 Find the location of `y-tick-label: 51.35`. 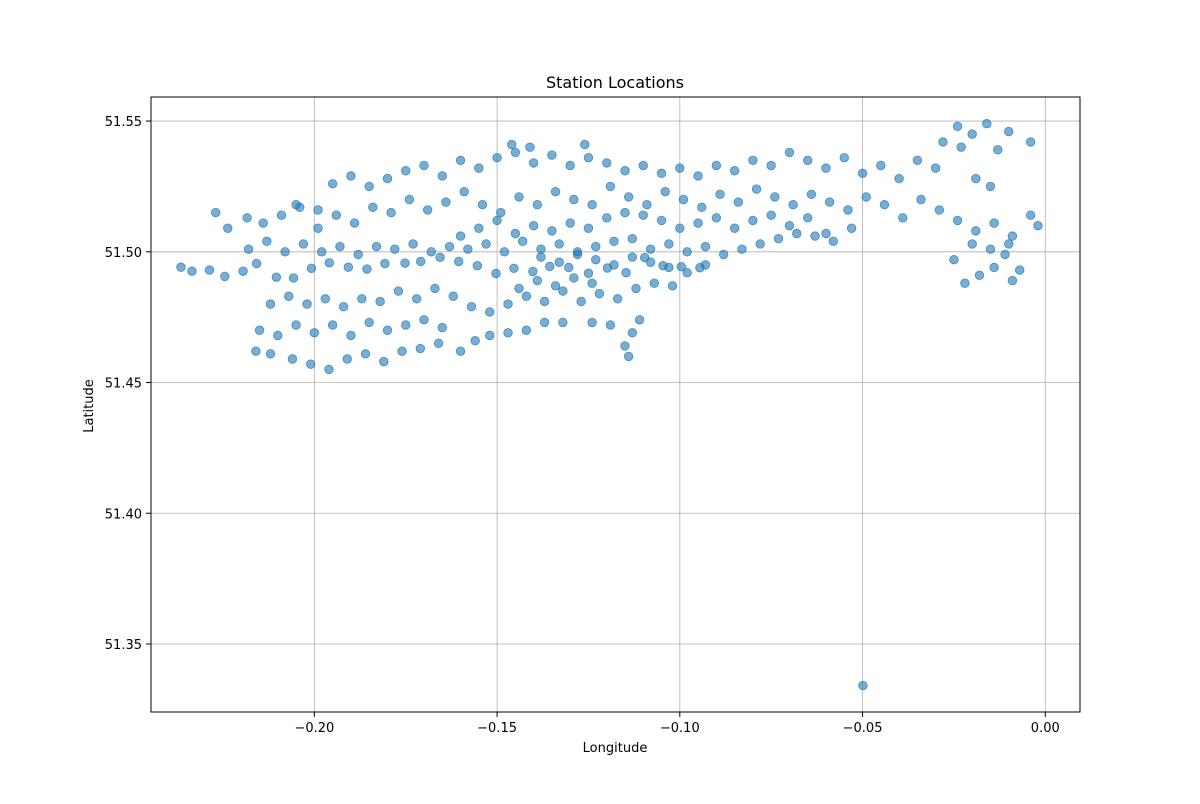

y-tick-label: 51.35 is located at coordinates (123, 645).